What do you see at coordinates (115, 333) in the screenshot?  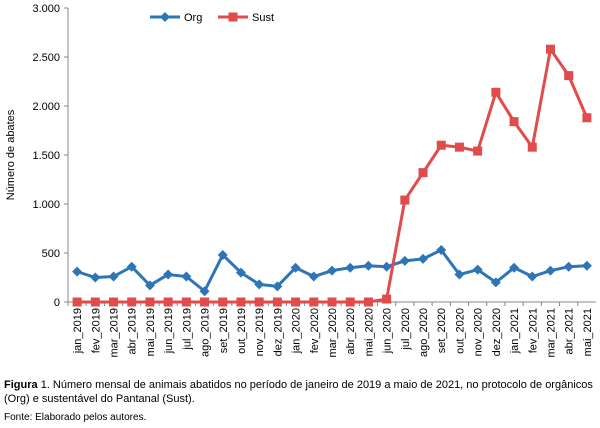 I see `x-tick-label: mar_2019` at bounding box center [115, 333].